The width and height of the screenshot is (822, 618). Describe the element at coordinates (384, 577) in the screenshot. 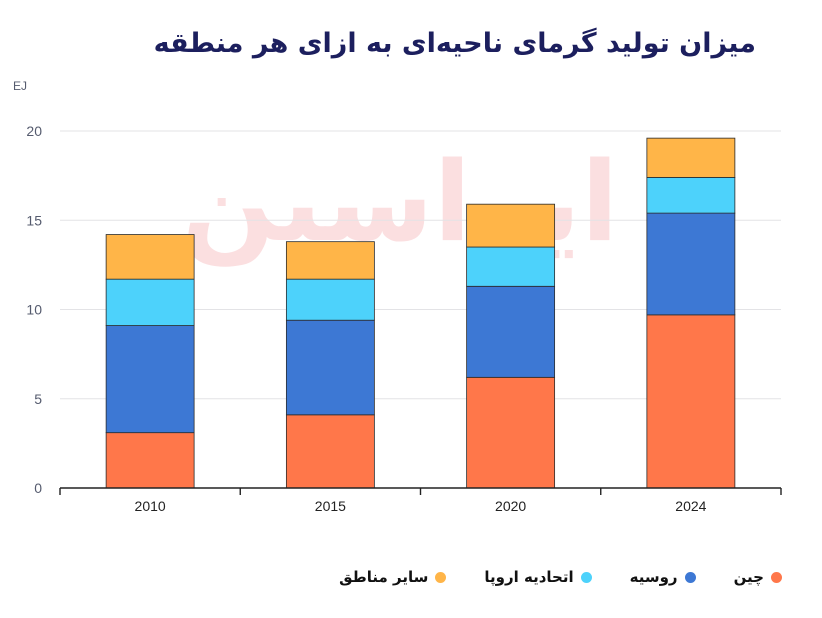

I see `legend-label: سایر مناطق` at that location.